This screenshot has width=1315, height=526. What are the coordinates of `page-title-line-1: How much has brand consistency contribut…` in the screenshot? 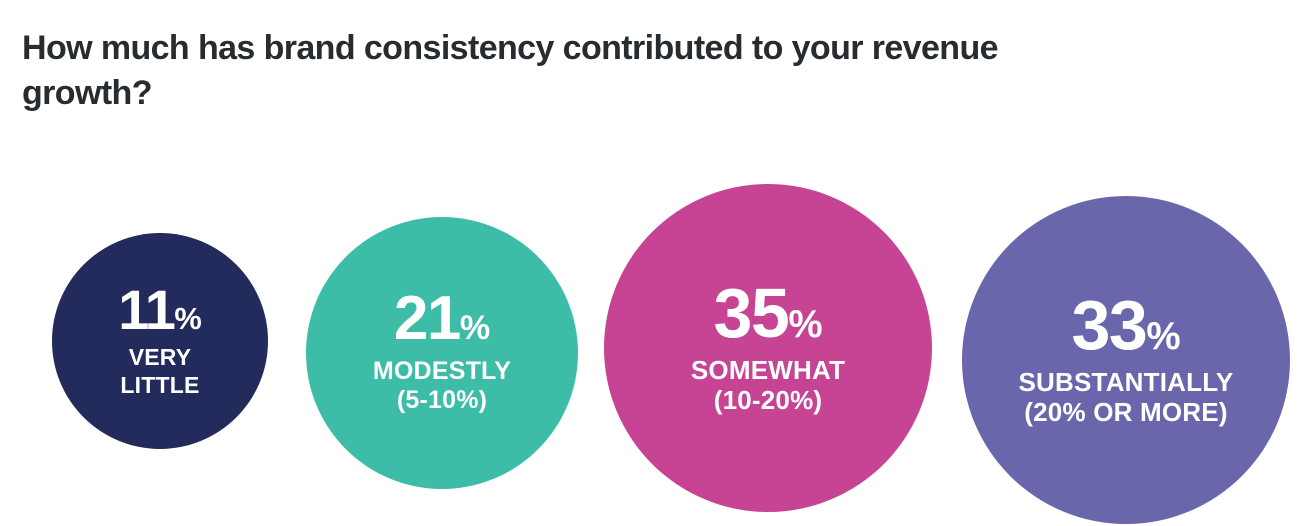 It's located at (510, 48).